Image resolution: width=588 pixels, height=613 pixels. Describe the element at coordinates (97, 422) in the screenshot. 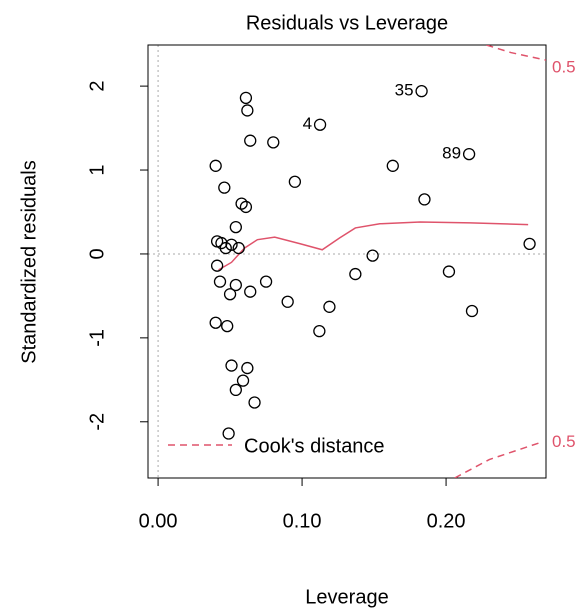

I see `y-tick-label: -2` at that location.